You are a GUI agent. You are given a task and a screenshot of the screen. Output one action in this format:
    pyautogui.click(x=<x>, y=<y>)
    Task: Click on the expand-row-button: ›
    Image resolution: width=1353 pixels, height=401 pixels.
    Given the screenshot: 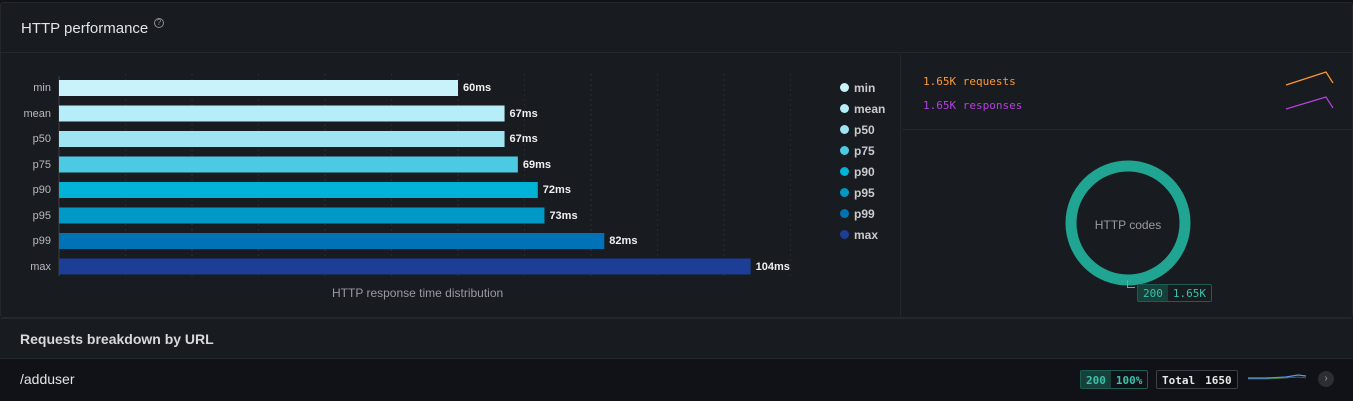 What is the action you would take?
    pyautogui.click(x=1326, y=379)
    